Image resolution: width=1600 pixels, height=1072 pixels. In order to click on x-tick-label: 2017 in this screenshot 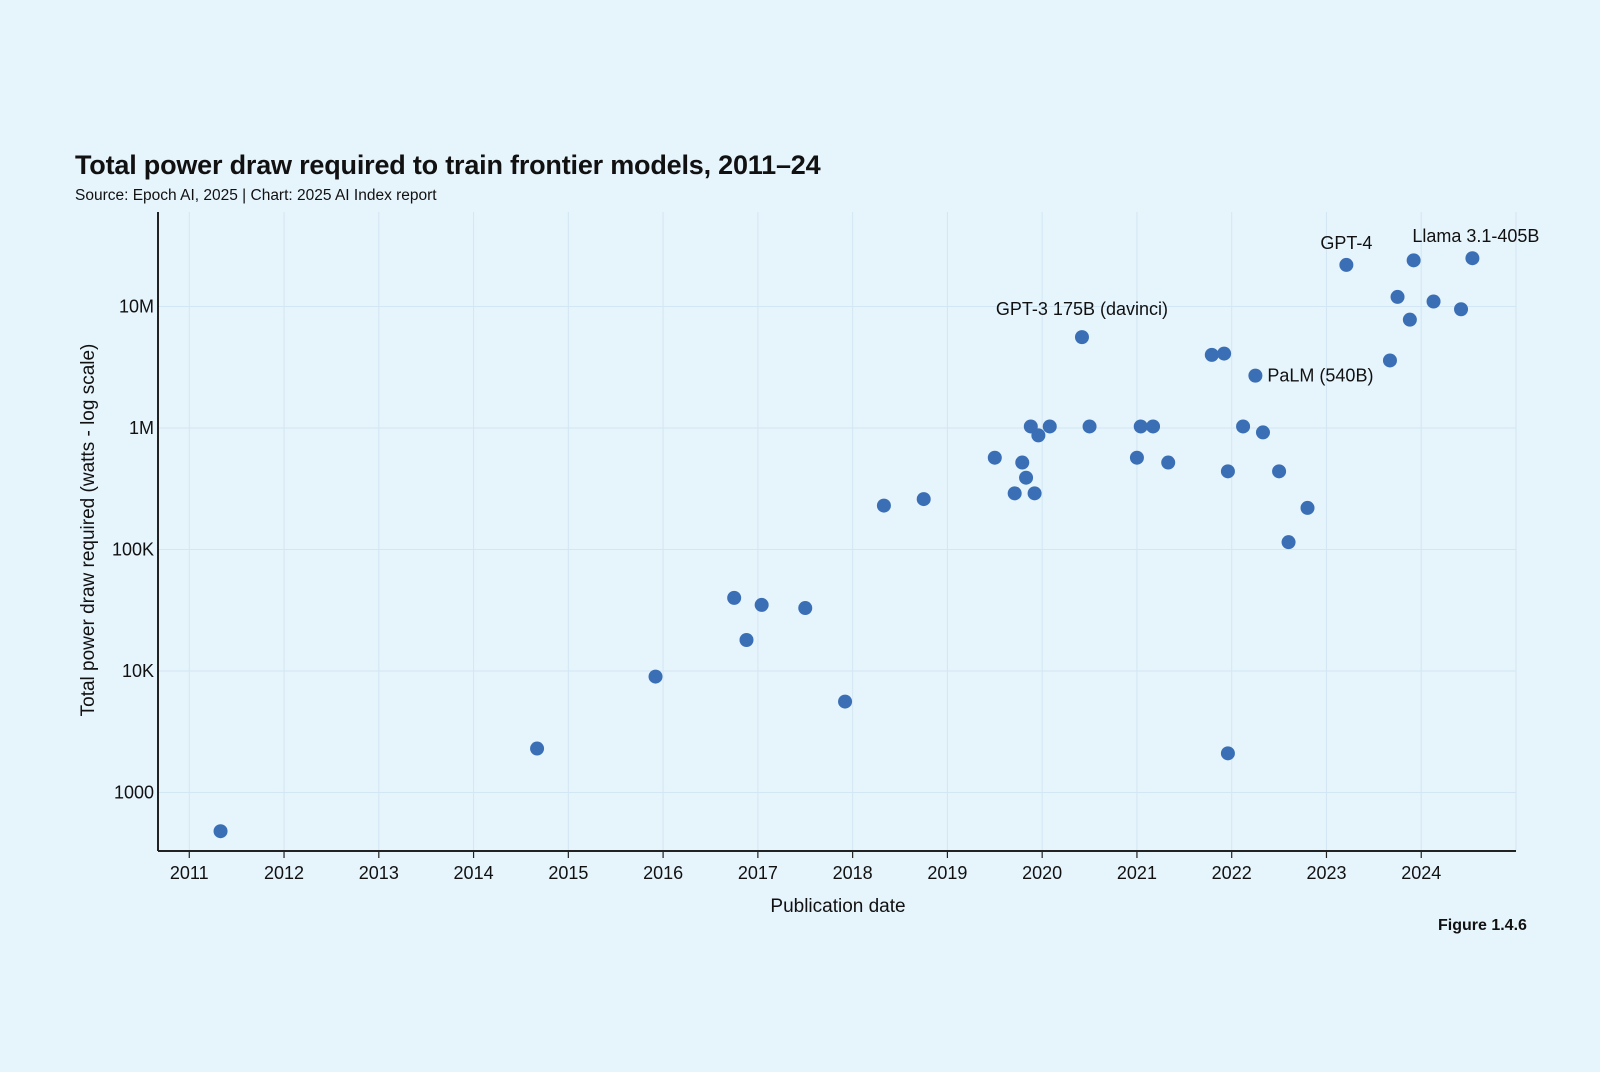, I will do `click(758, 873)`.